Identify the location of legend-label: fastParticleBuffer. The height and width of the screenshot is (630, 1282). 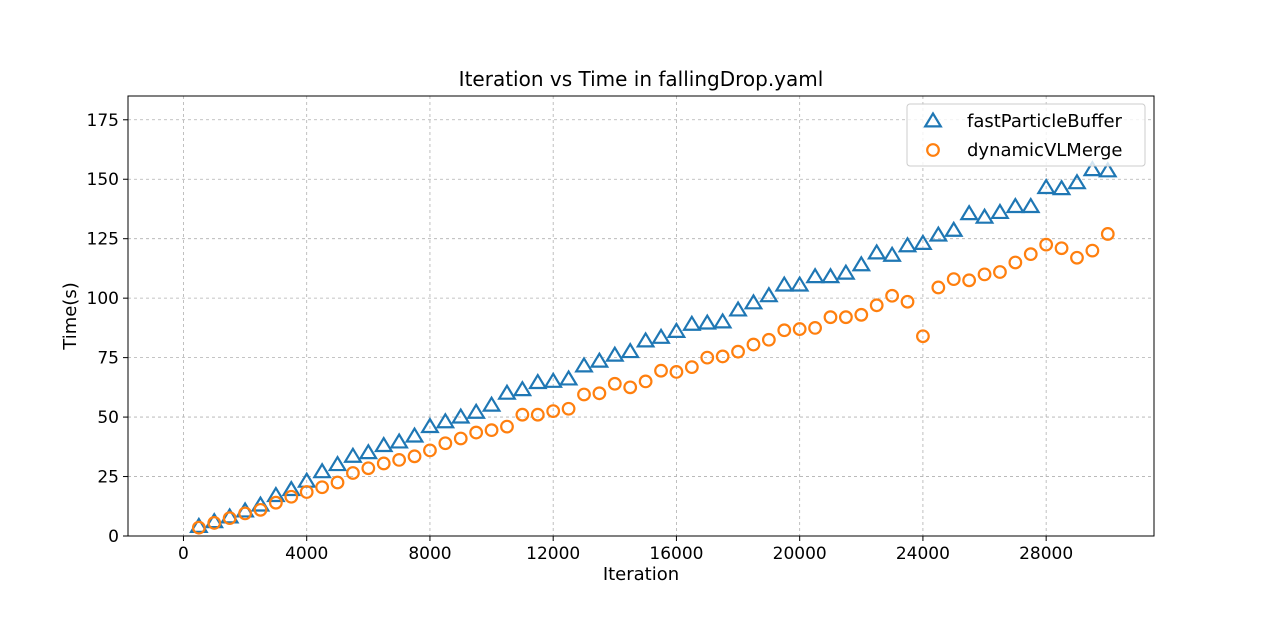
(1045, 121).